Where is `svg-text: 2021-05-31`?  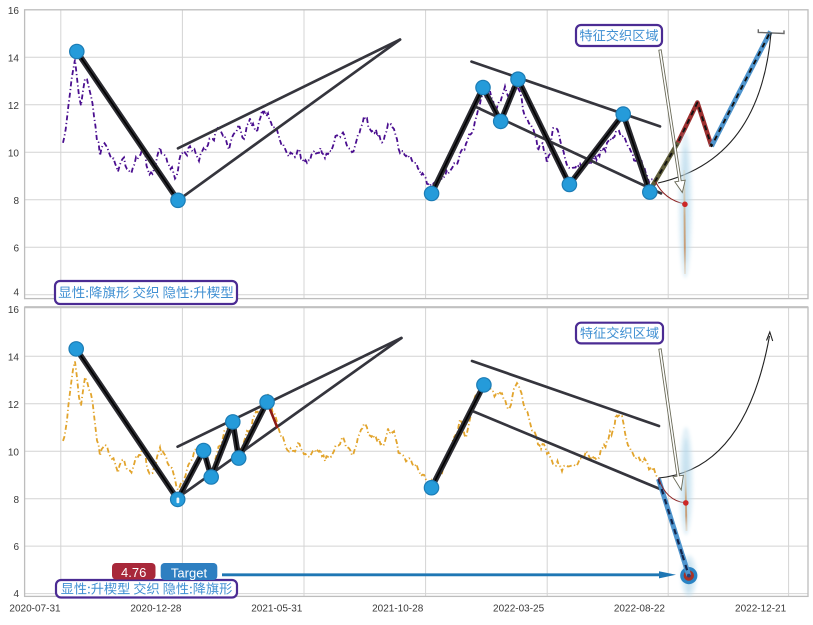 svg-text: 2021-05-31 is located at coordinates (277, 609).